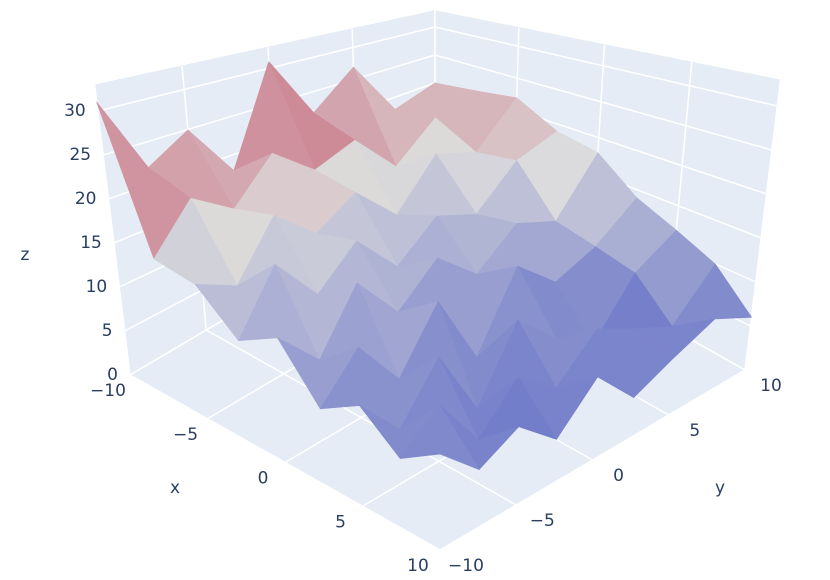  Describe the element at coordinates (107, 331) in the screenshot. I see `z-tick-label: 5` at that location.